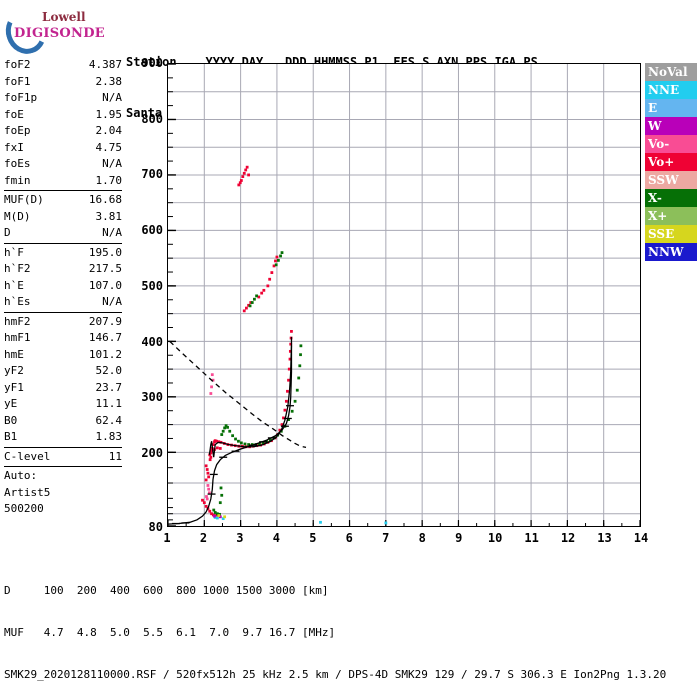 This screenshot has height=696, width=700. Describe the element at coordinates (671, 72) in the screenshot. I see `legend-item-noval: NoVal` at that location.